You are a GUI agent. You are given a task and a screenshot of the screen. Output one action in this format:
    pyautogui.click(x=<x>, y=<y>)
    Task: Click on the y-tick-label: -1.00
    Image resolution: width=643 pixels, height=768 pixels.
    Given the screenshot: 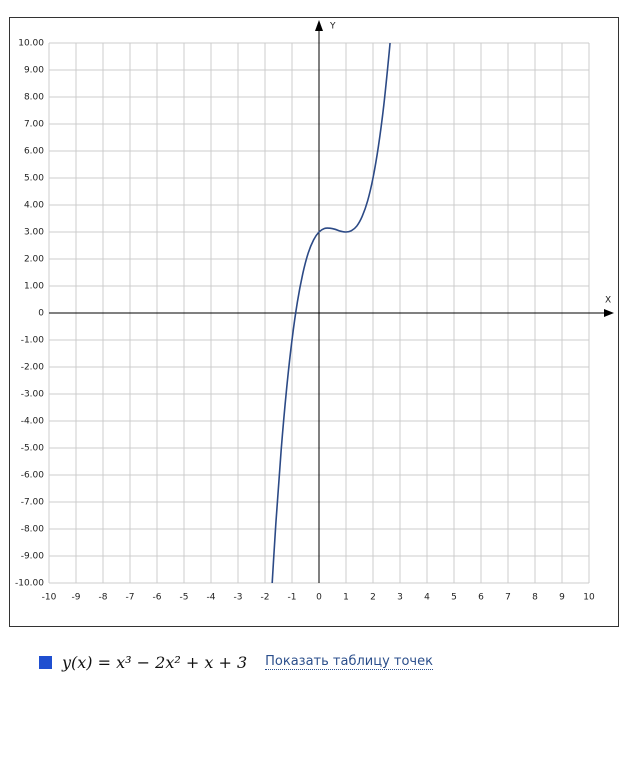 What is the action you would take?
    pyautogui.click(x=33, y=341)
    